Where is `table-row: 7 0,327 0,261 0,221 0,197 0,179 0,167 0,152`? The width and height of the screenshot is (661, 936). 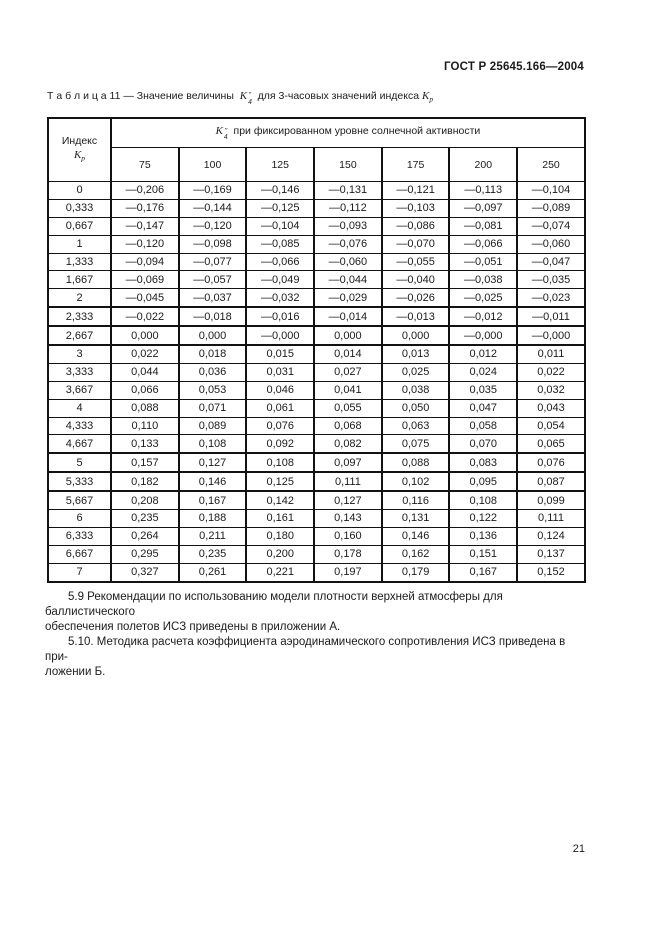 table-row: 7 0,327 0,261 0,221 0,197 0,179 0,167 0,152 is located at coordinates (316, 572).